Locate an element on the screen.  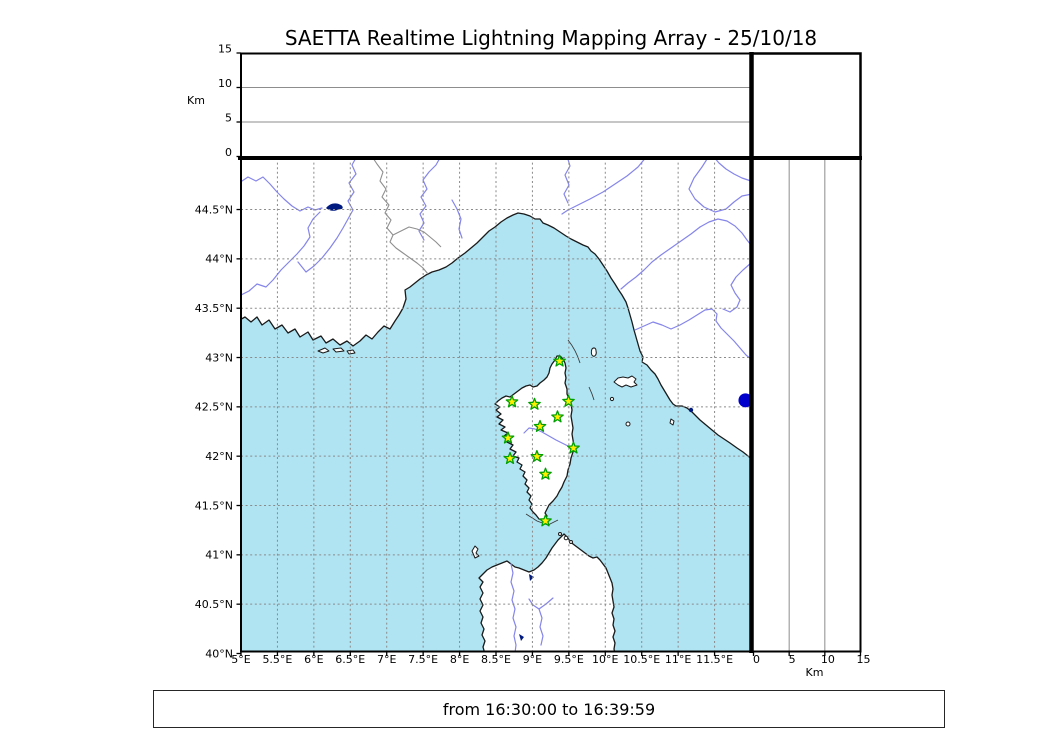
lat-tick-label: 42°N is located at coordinates (219, 456).